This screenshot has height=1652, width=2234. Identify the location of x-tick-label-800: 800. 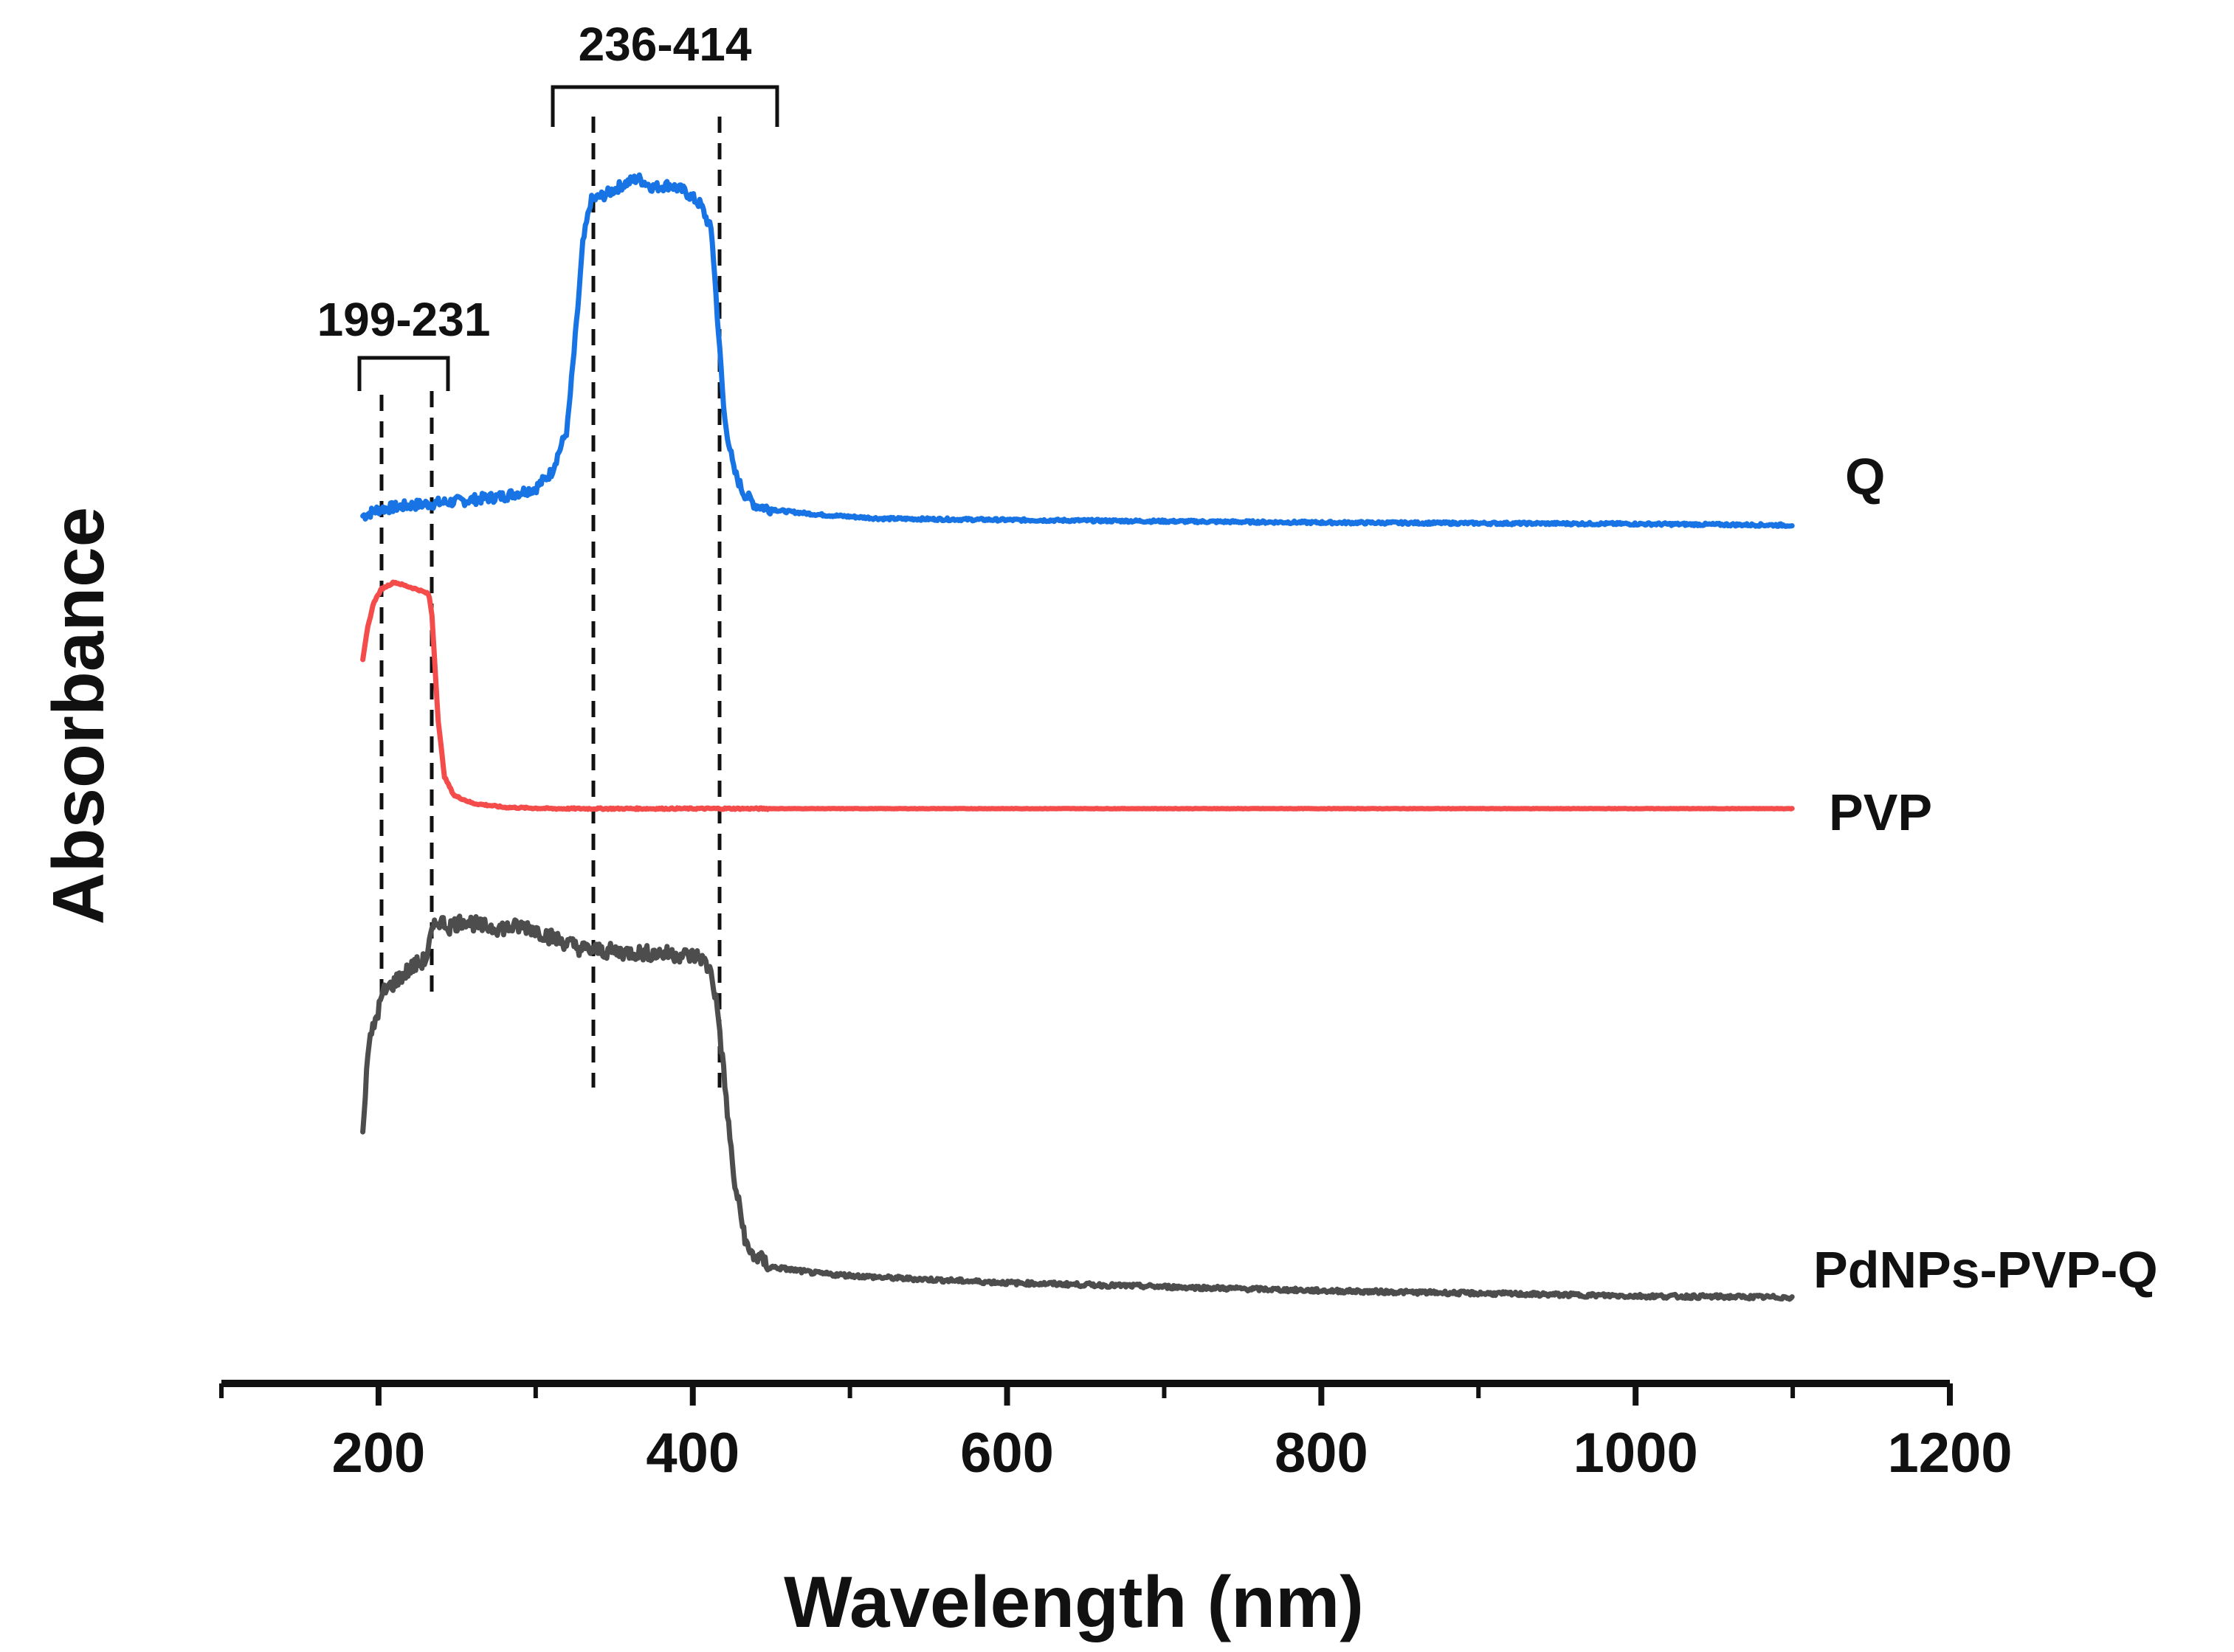
(1321, 1454).